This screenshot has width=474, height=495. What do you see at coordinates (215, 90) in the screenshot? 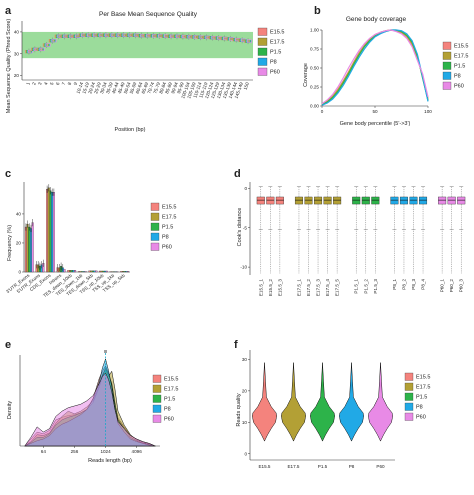
I see `x-tick-label: 125-129` at bounding box center [215, 90].